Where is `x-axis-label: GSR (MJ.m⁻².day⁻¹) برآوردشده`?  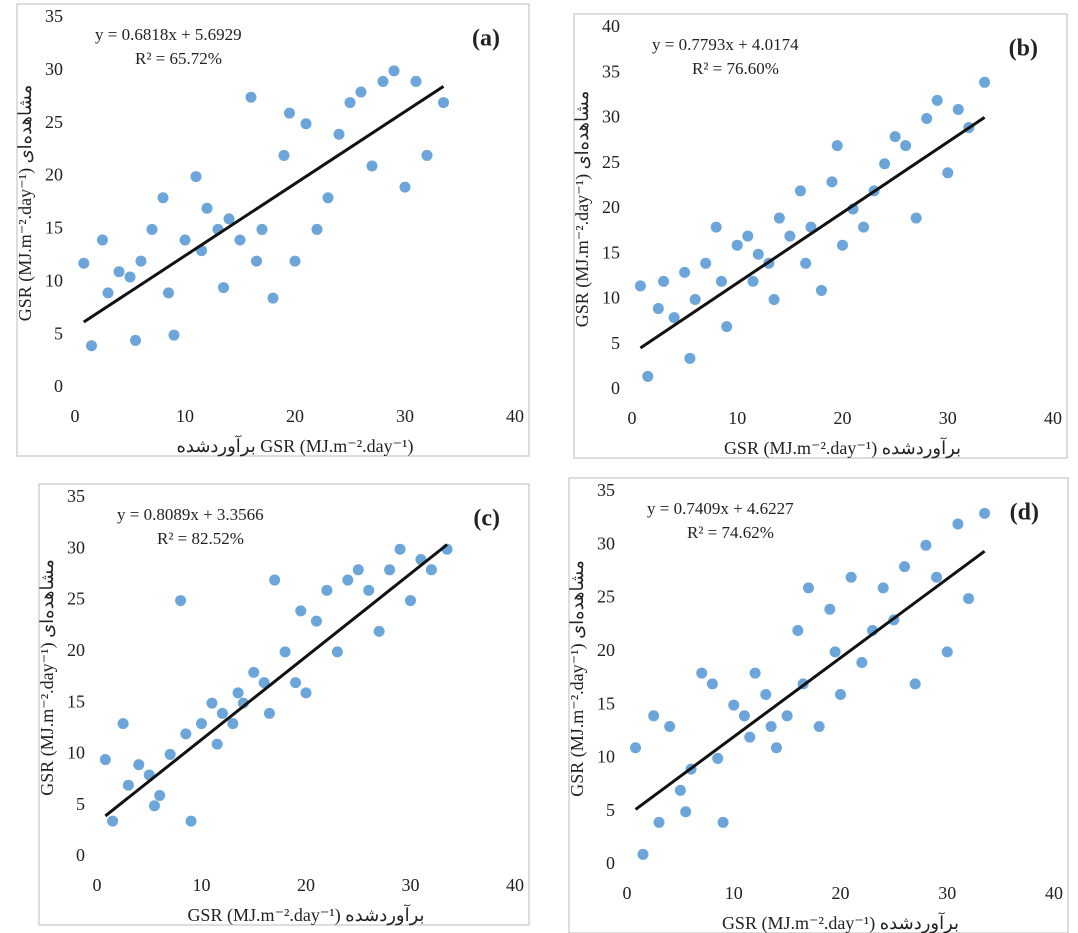
x-axis-label: GSR (MJ.m⁻².day⁻¹) برآوردشده is located at coordinates (842, 448).